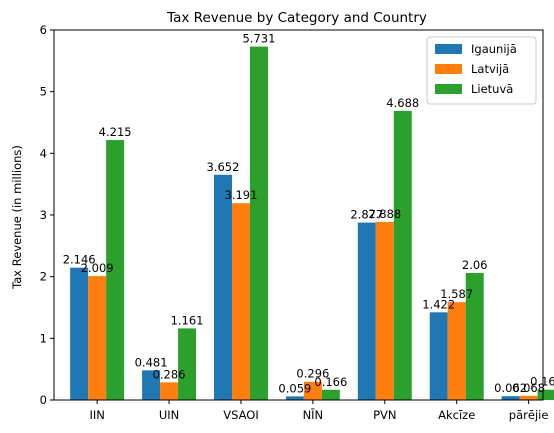 The image size is (554, 433). I want to click on legend-label: Igaunijā, so click(494, 49).